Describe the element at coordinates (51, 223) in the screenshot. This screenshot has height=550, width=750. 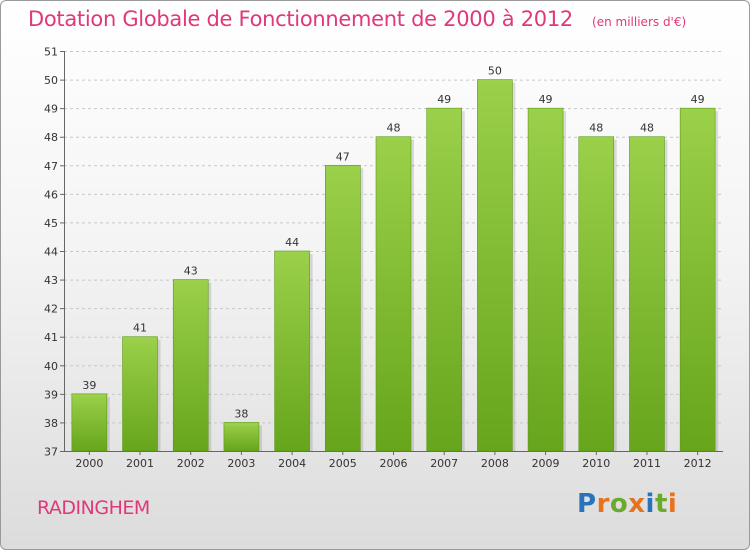
I see `y-tick-label: 45` at that location.